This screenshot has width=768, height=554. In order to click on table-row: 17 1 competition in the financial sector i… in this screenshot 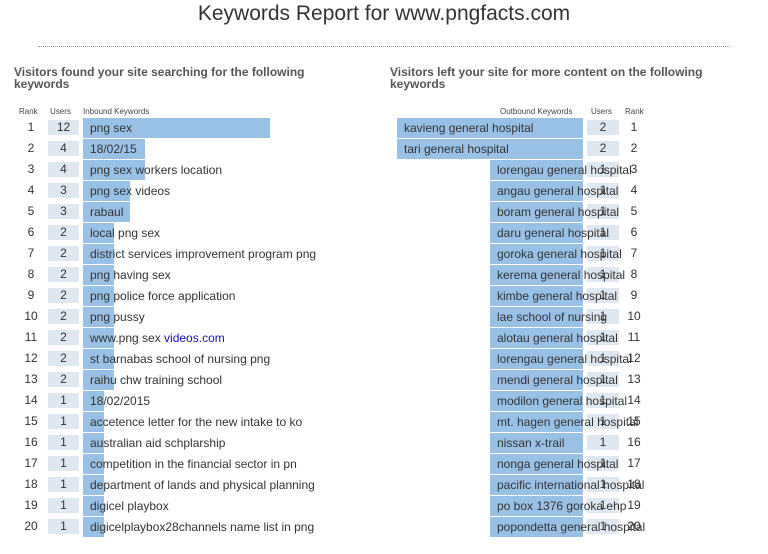, I will do `click(384, 464)`.